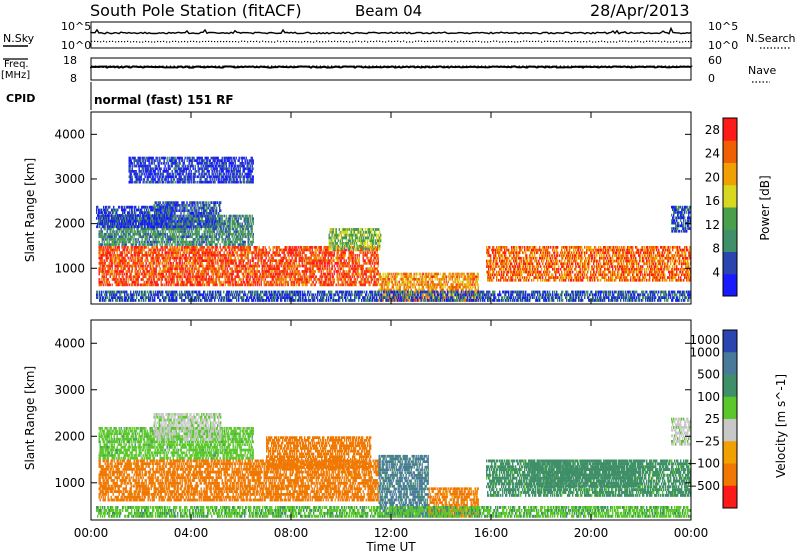 This screenshot has width=800, height=554. I want to click on freq-ytick-bottom: 8, so click(73, 78).